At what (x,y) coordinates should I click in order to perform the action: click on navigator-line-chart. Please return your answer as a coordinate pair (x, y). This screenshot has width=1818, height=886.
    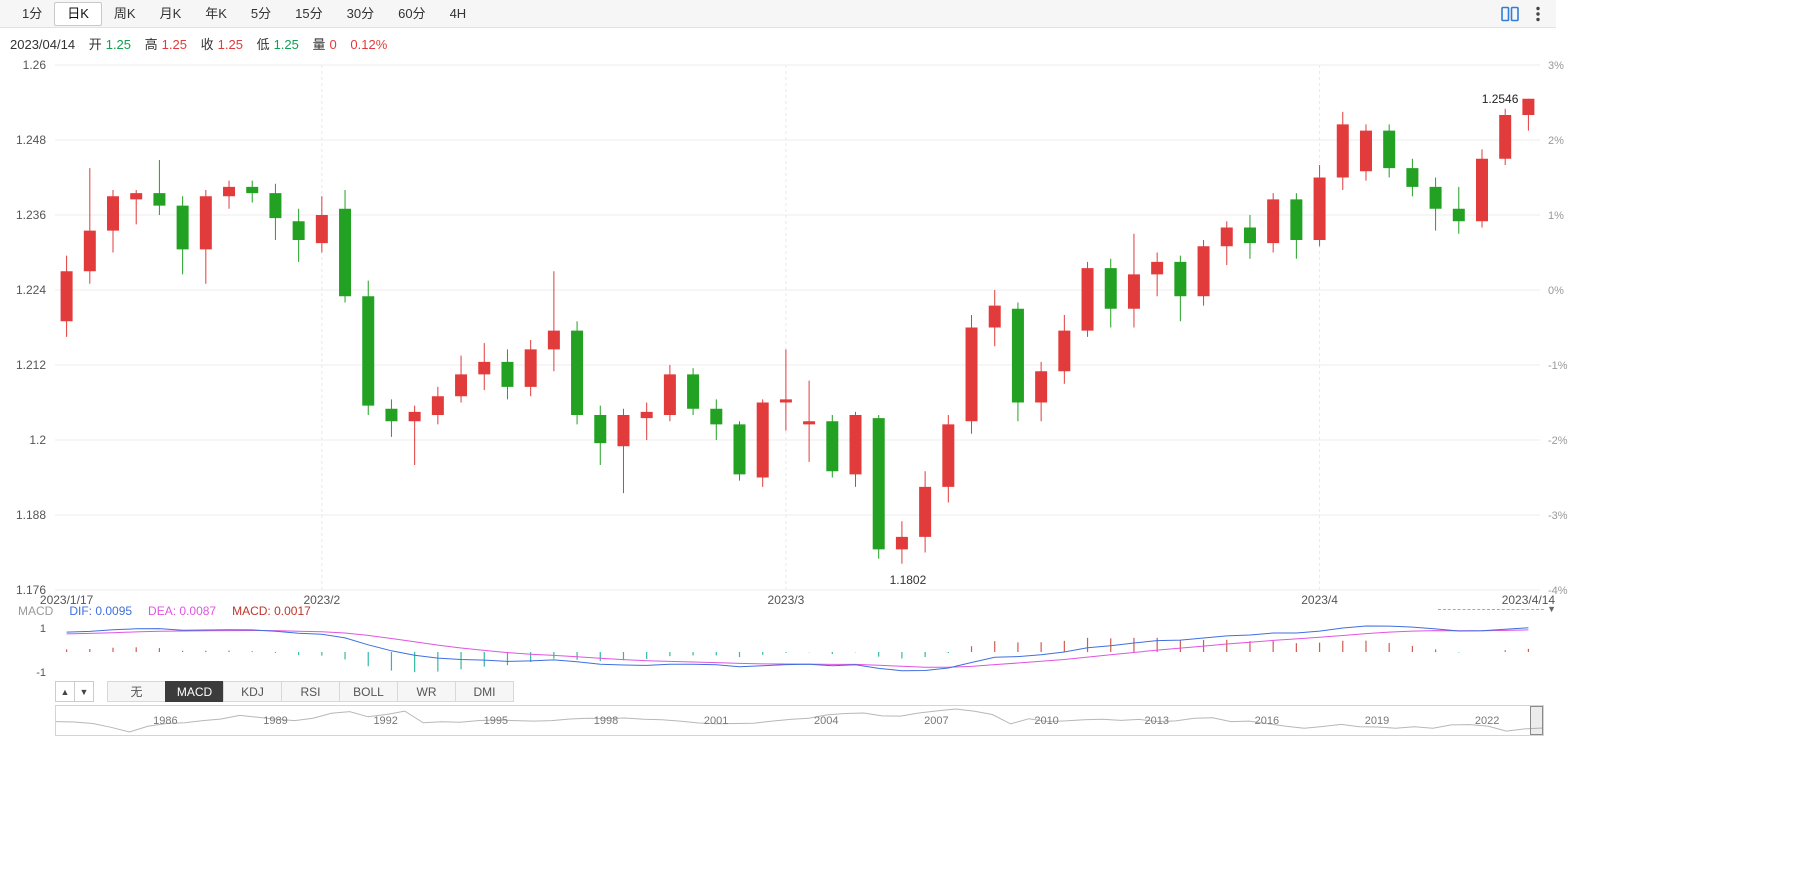
    Looking at the image, I should click on (799, 720).